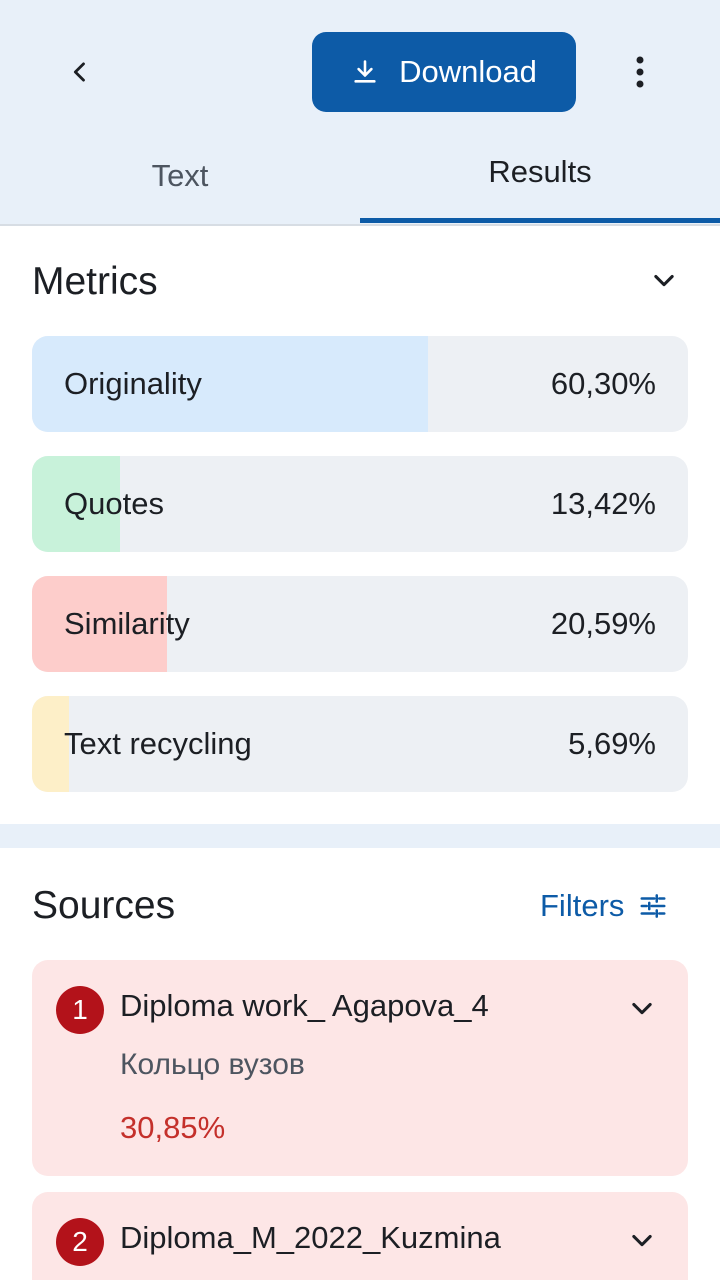  I want to click on sliders-icon, so click(653, 906).